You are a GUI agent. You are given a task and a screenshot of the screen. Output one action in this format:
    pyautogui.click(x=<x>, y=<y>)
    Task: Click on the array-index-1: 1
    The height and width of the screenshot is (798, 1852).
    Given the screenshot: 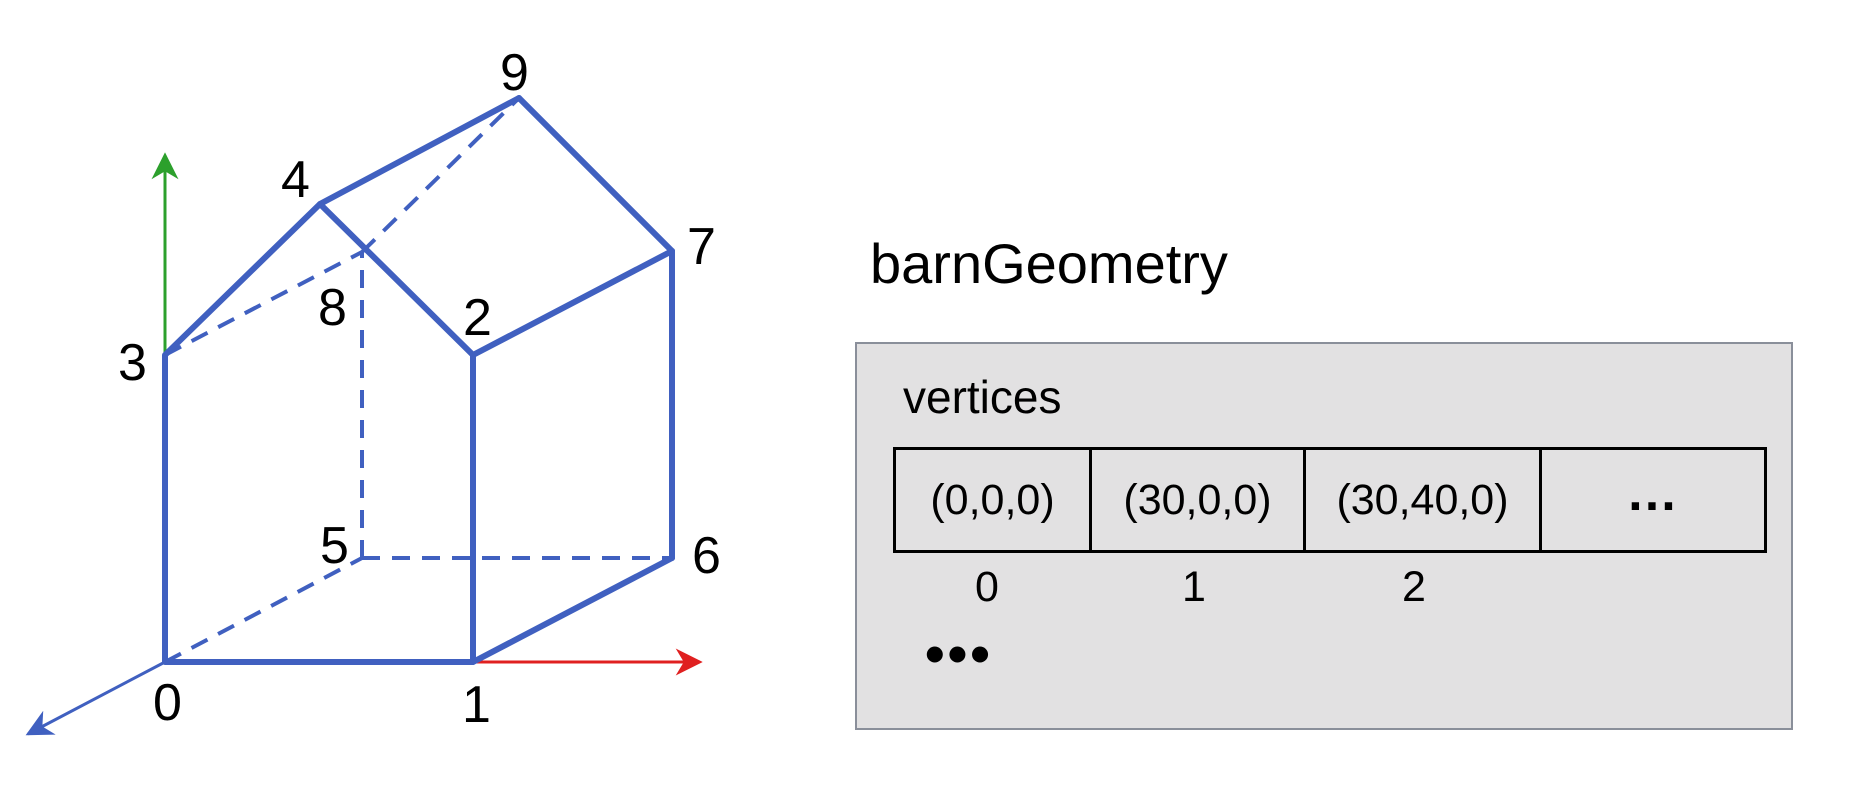 What is the action you would take?
    pyautogui.click(x=1194, y=587)
    